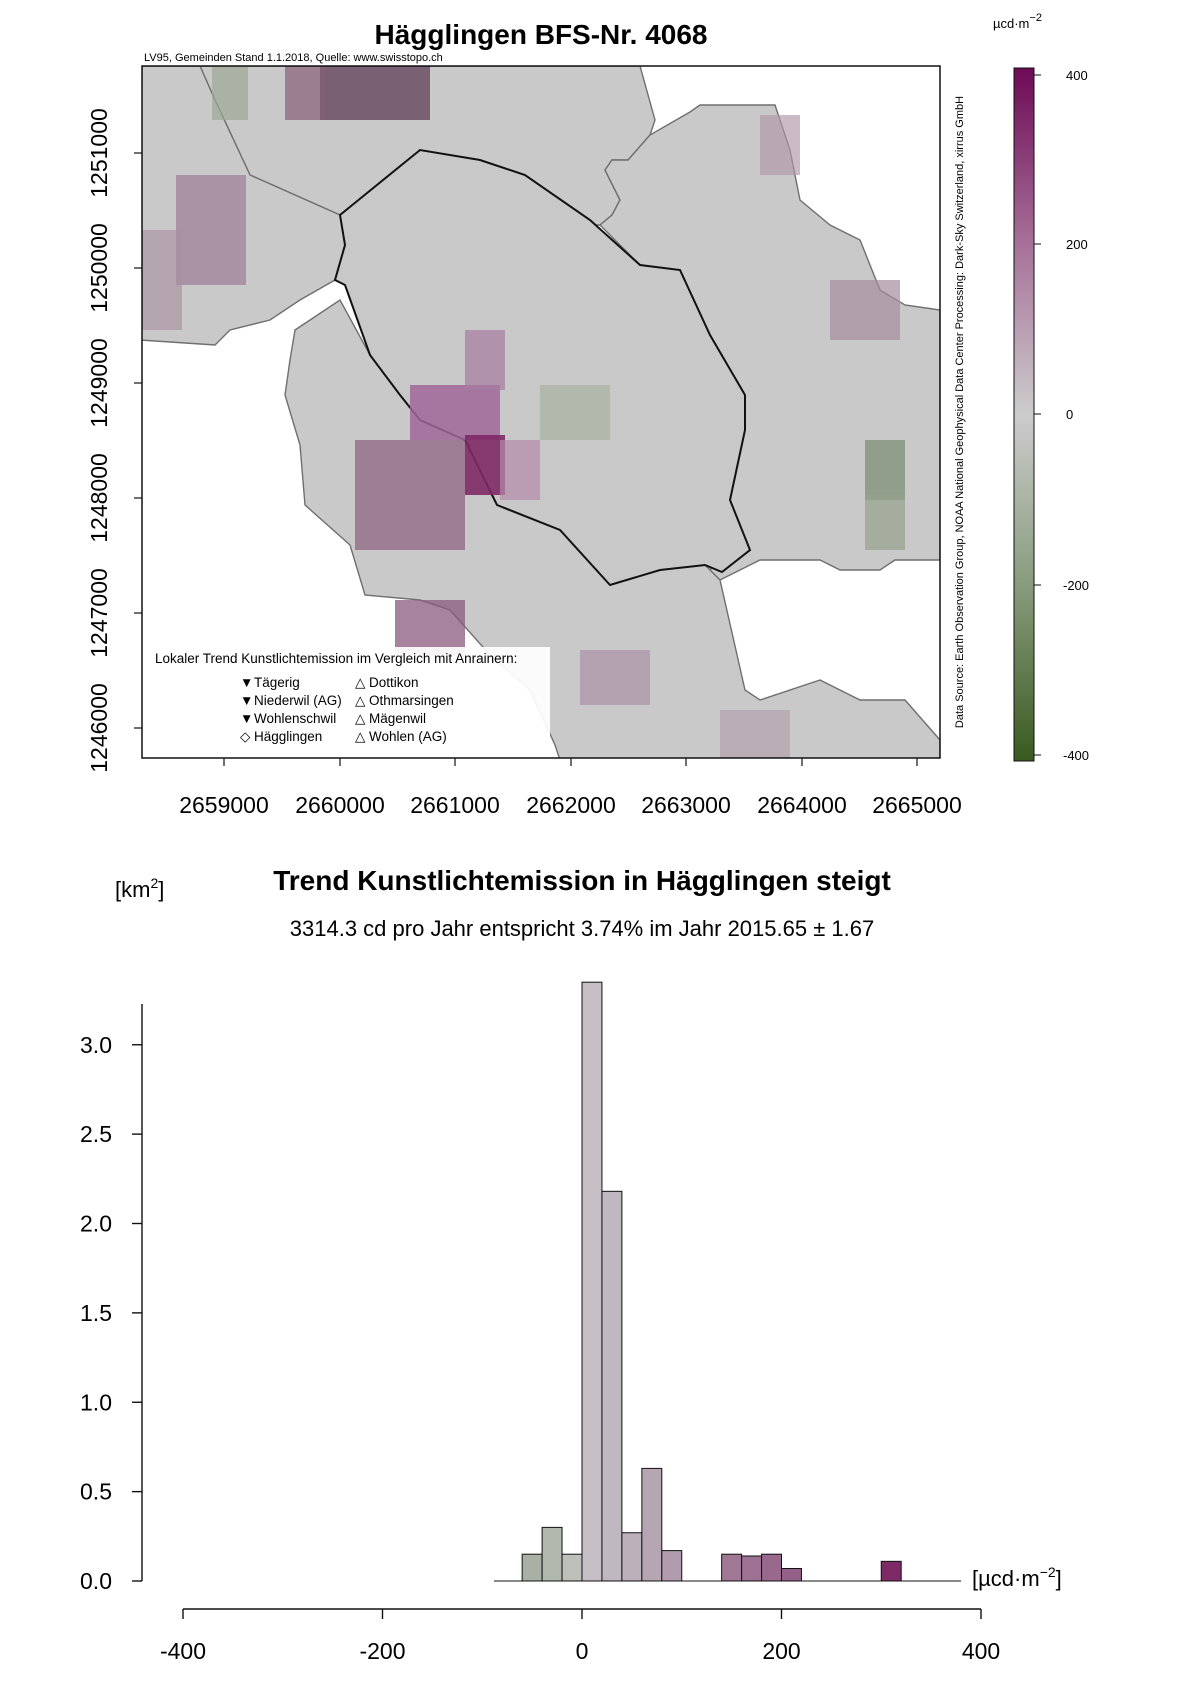 The height and width of the screenshot is (1683, 1190). I want to click on legend-label: Niederwil (AG), so click(298, 700).